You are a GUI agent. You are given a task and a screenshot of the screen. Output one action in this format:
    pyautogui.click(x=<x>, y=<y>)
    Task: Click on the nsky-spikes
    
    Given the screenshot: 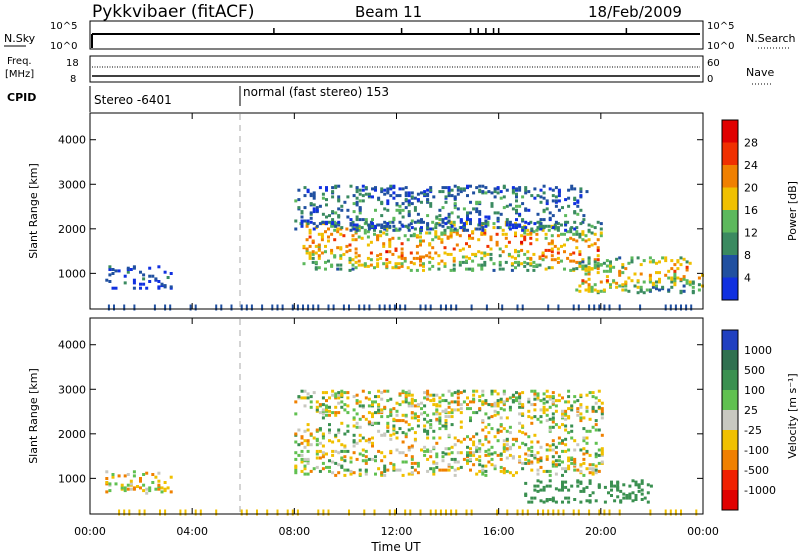 What is the action you would take?
    pyautogui.click(x=450, y=31)
    